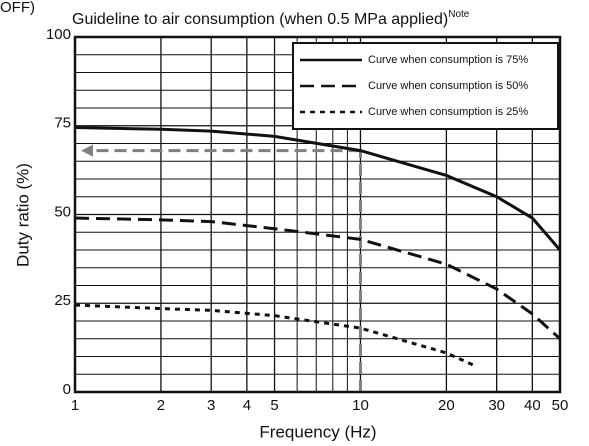 The image size is (589, 446). I want to click on legend-label: Curve when consumption is 50%, so click(448, 86).